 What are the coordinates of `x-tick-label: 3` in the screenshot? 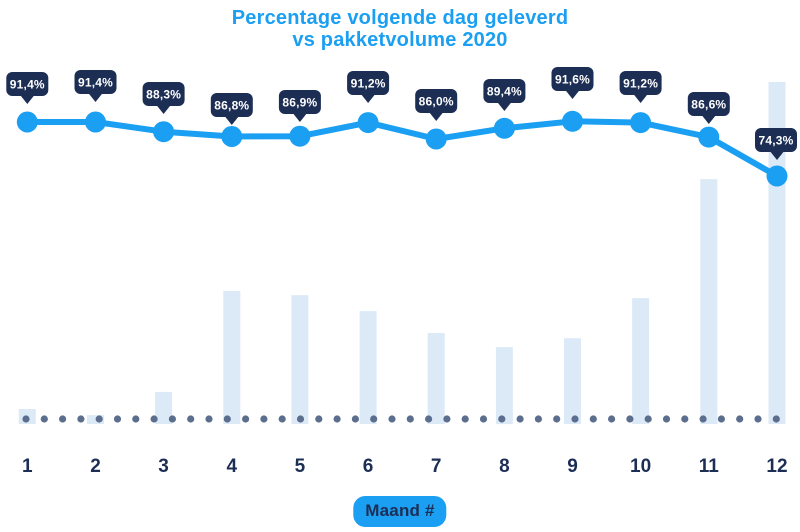 It's located at (163, 466).